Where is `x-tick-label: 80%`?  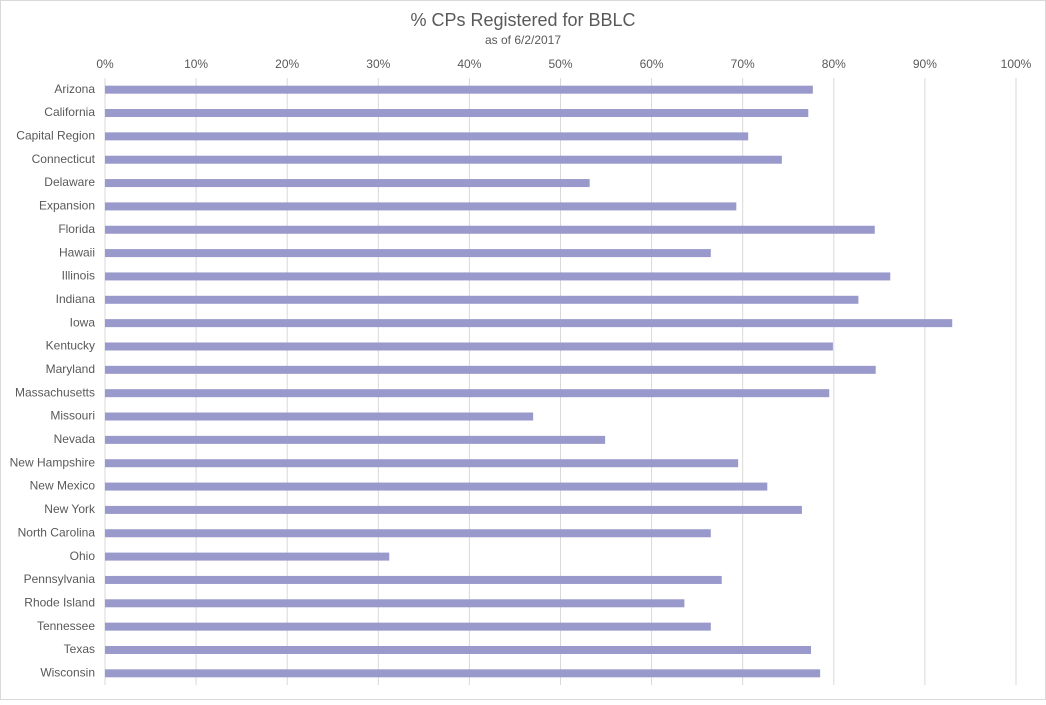
x-tick-label: 80% is located at coordinates (834, 64).